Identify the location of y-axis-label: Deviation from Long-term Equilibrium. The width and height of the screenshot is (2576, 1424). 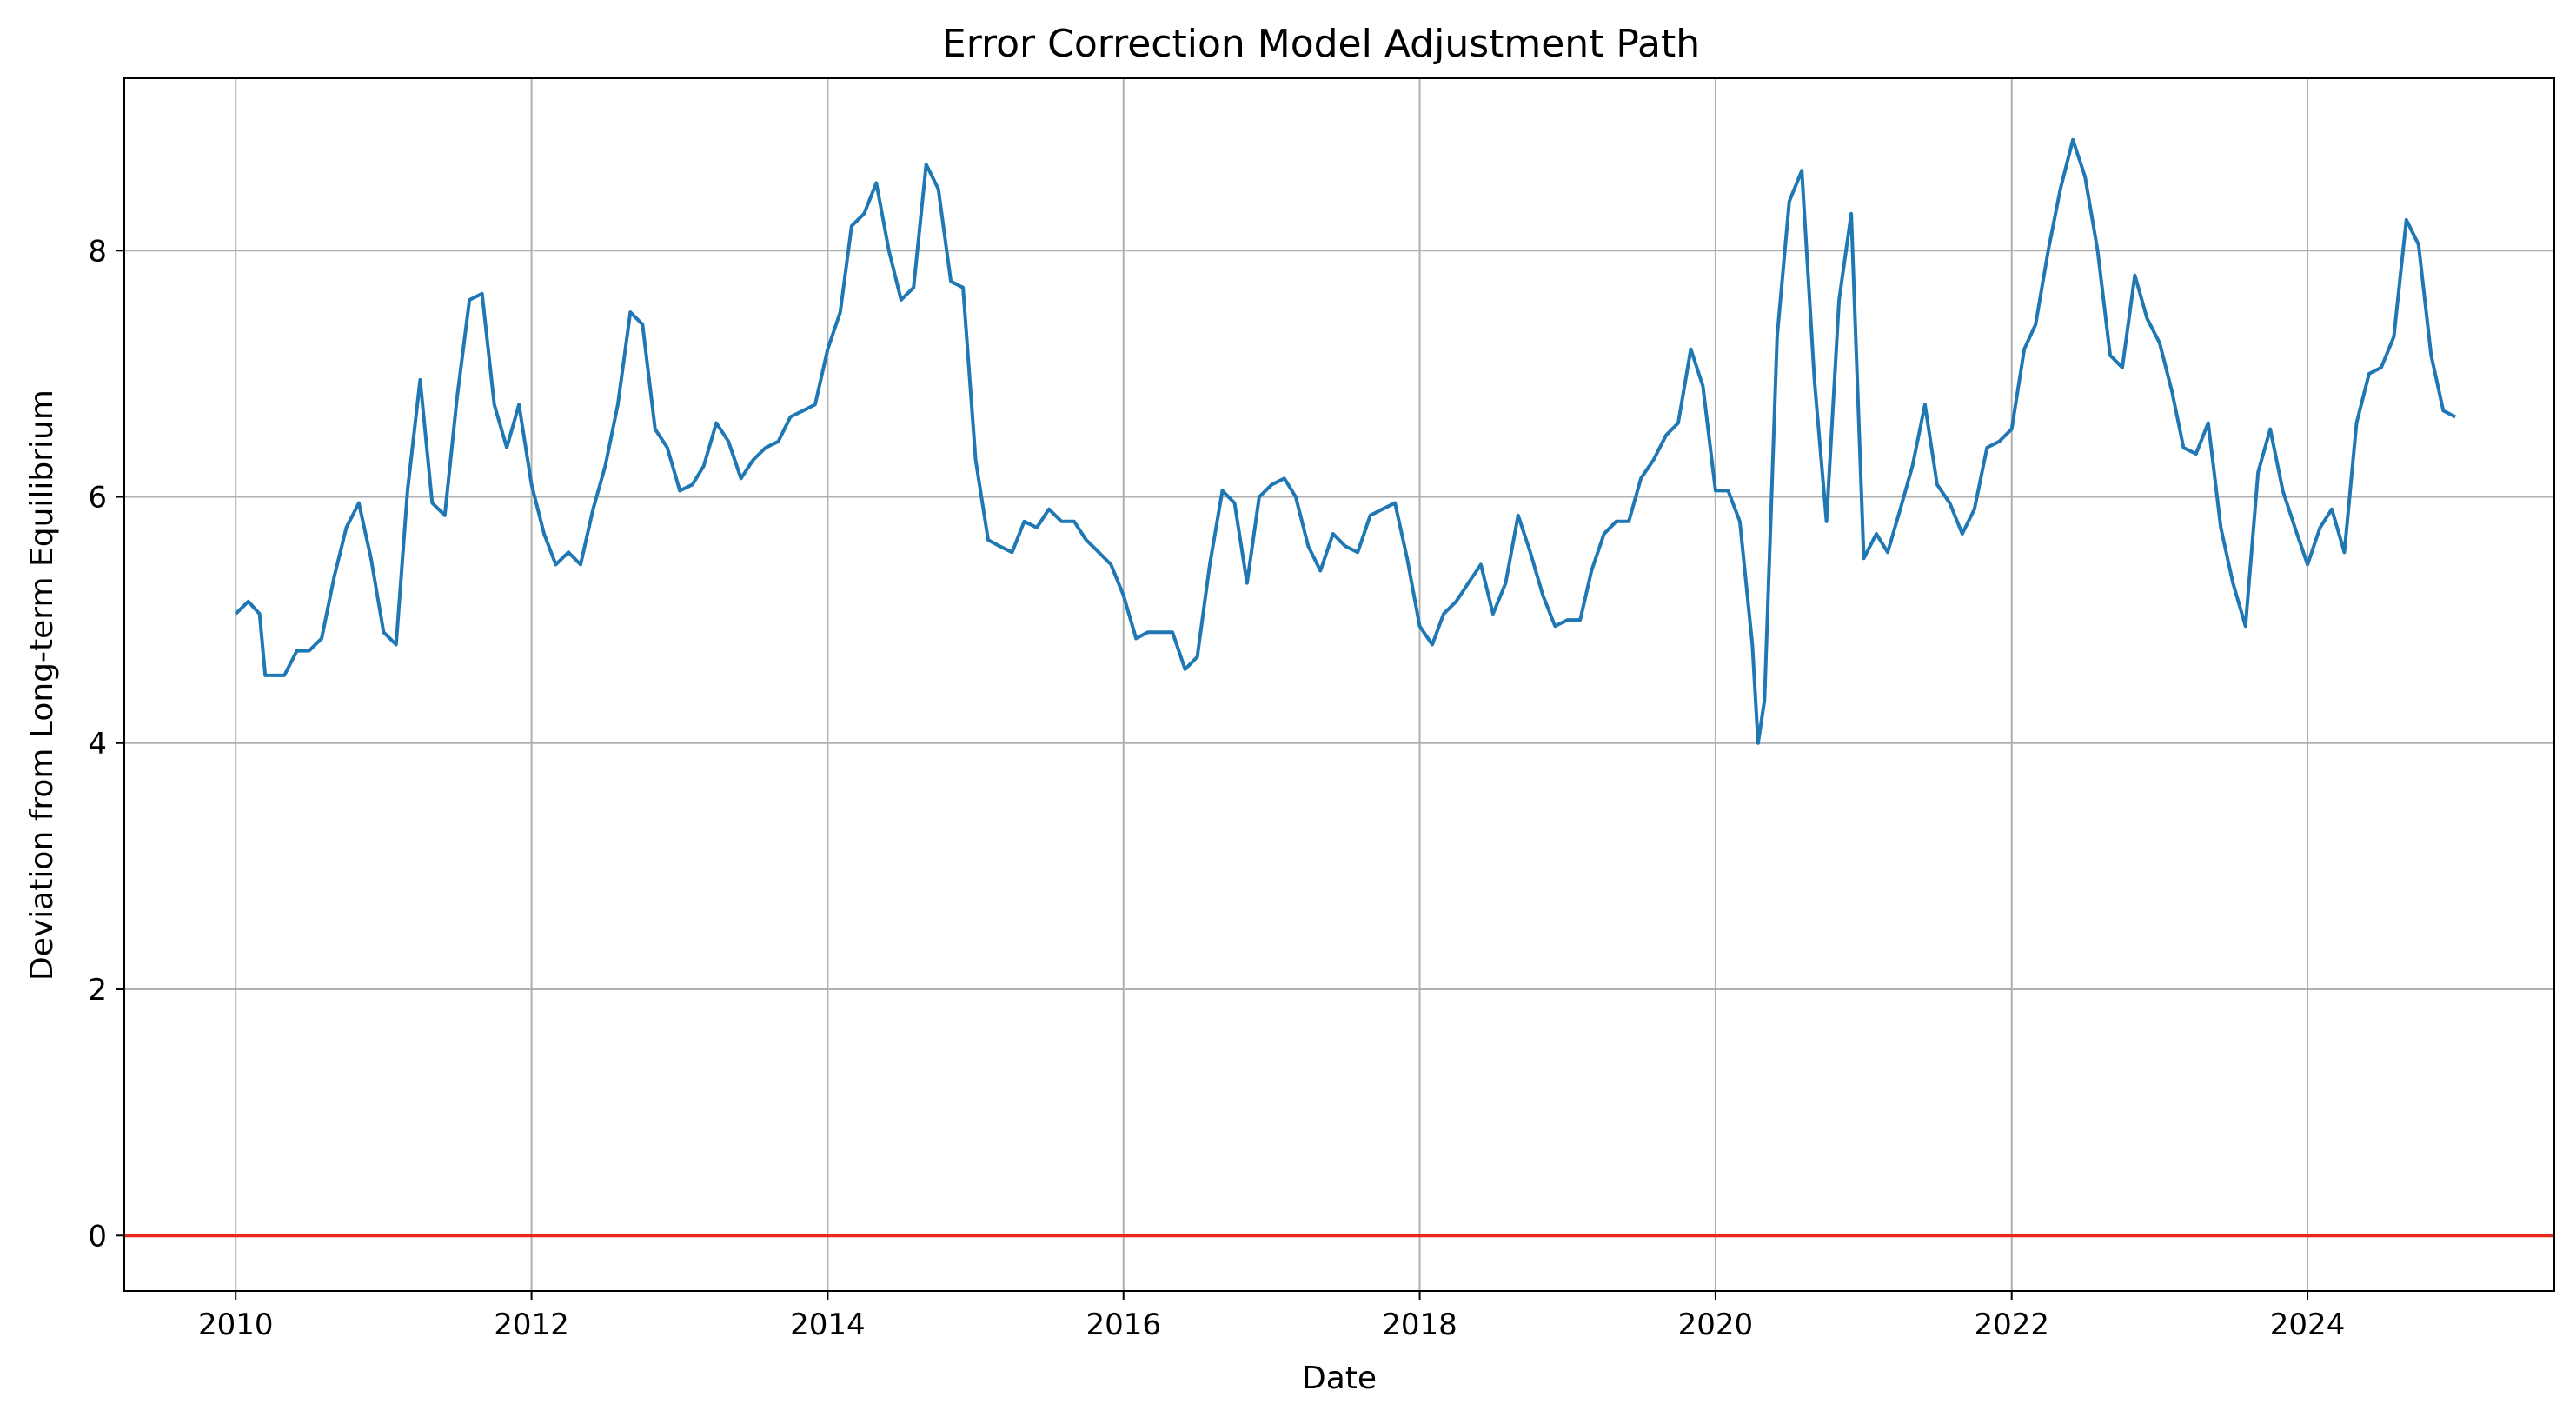
(42, 685).